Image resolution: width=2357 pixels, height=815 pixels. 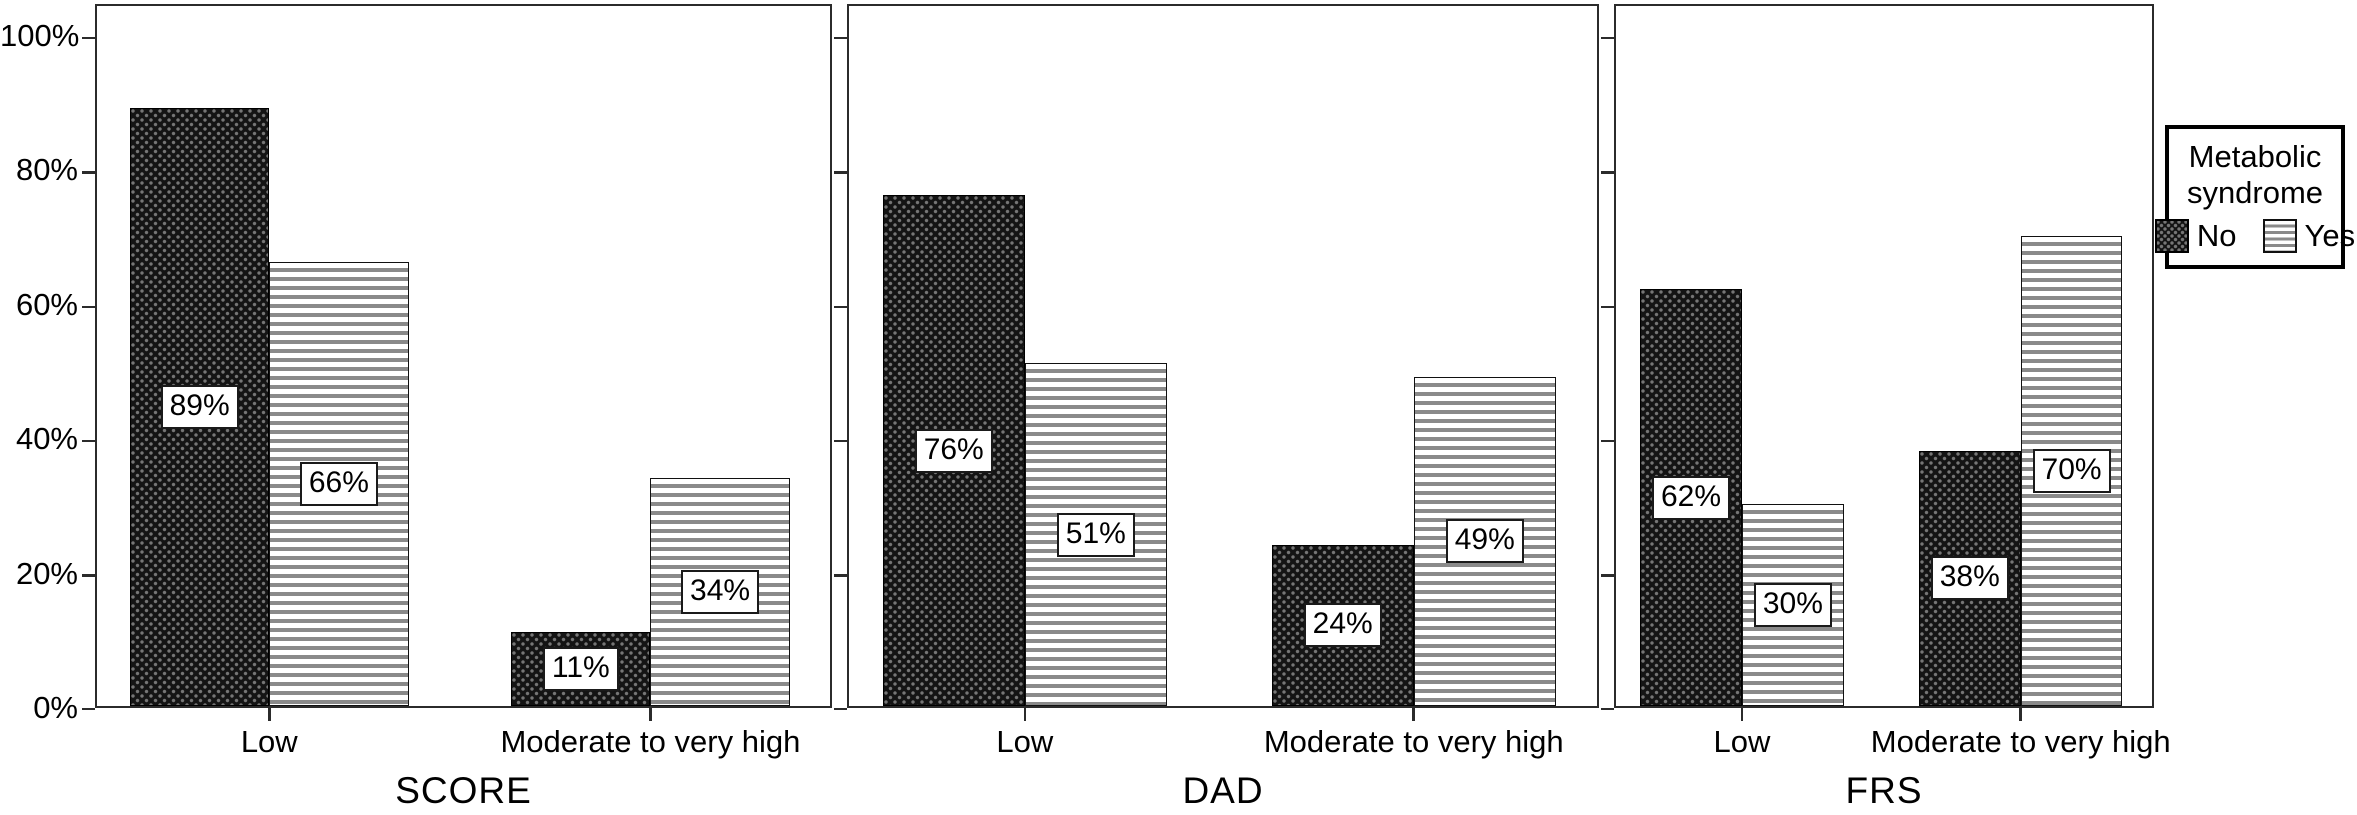 I want to click on bar-dad-low-yes: 51%, so click(x=1095, y=534).